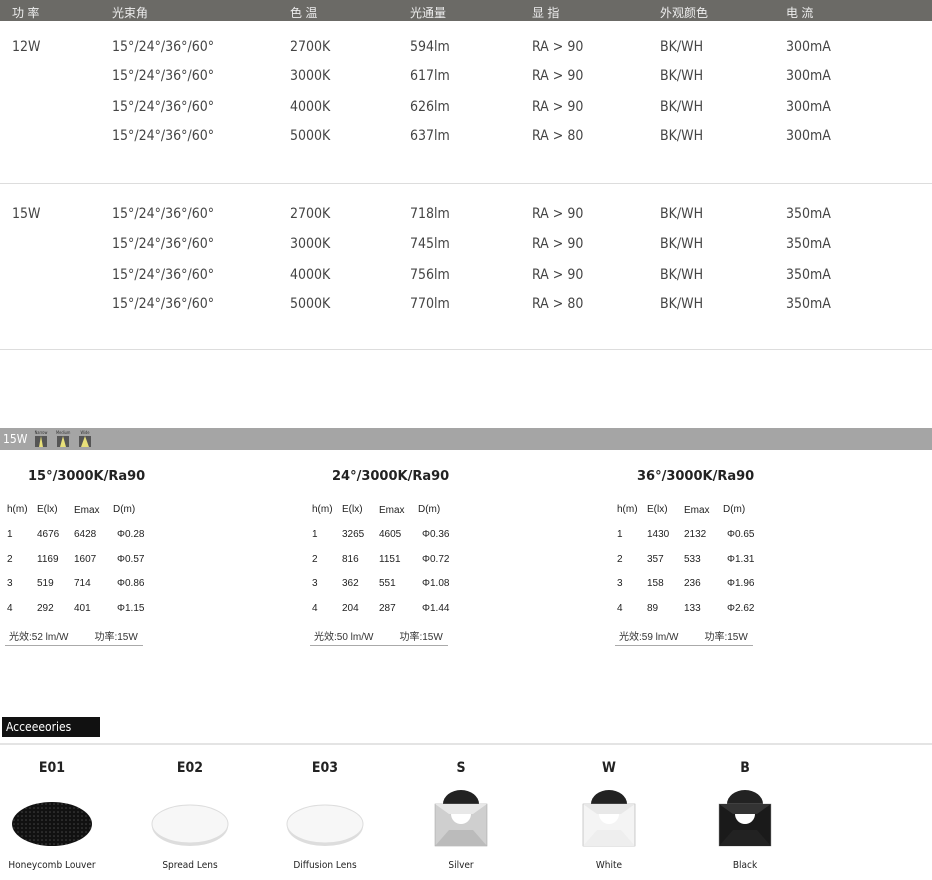  Describe the element at coordinates (48, 559) in the screenshot. I see `panel-cell: 1169` at that location.